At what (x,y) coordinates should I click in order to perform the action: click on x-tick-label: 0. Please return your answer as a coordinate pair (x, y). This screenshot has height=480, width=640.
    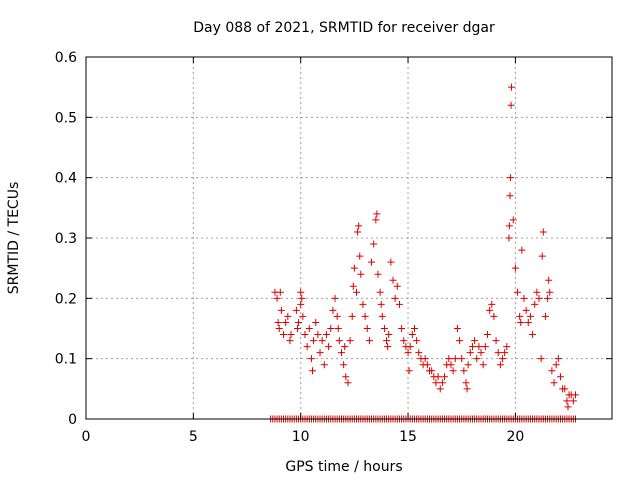
    Looking at the image, I should click on (86, 437).